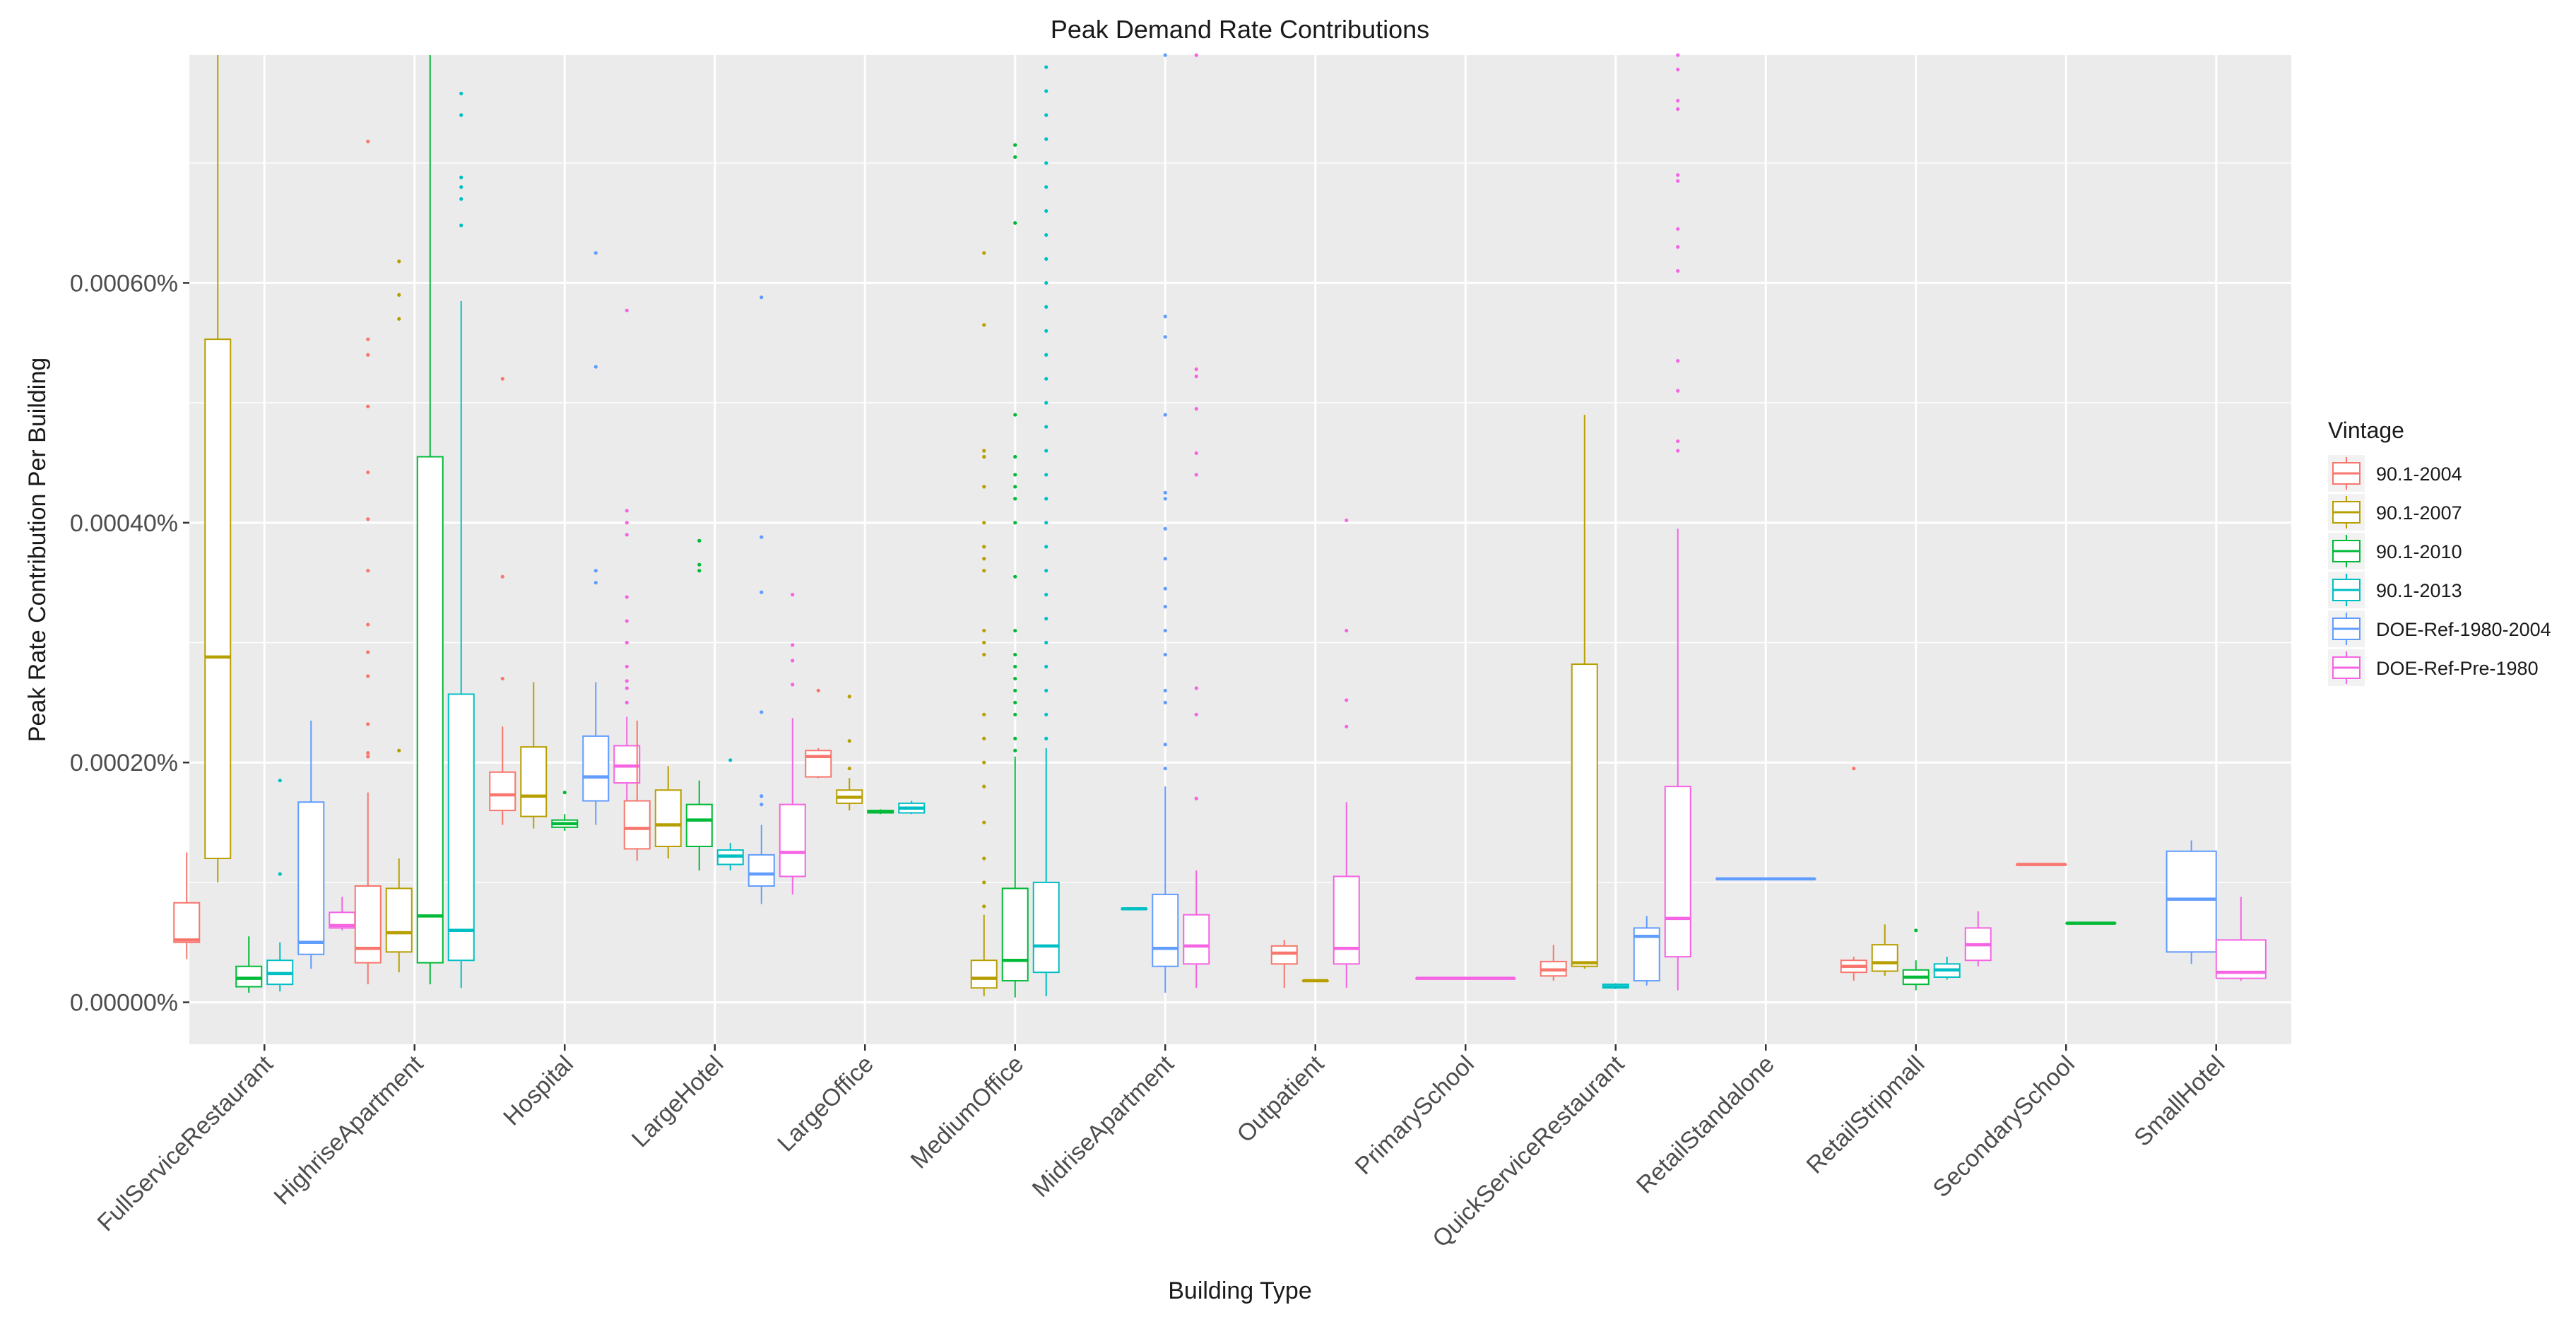  I want to click on box-smallhotel-doe-ref-pre-1980, so click(2241, 939).